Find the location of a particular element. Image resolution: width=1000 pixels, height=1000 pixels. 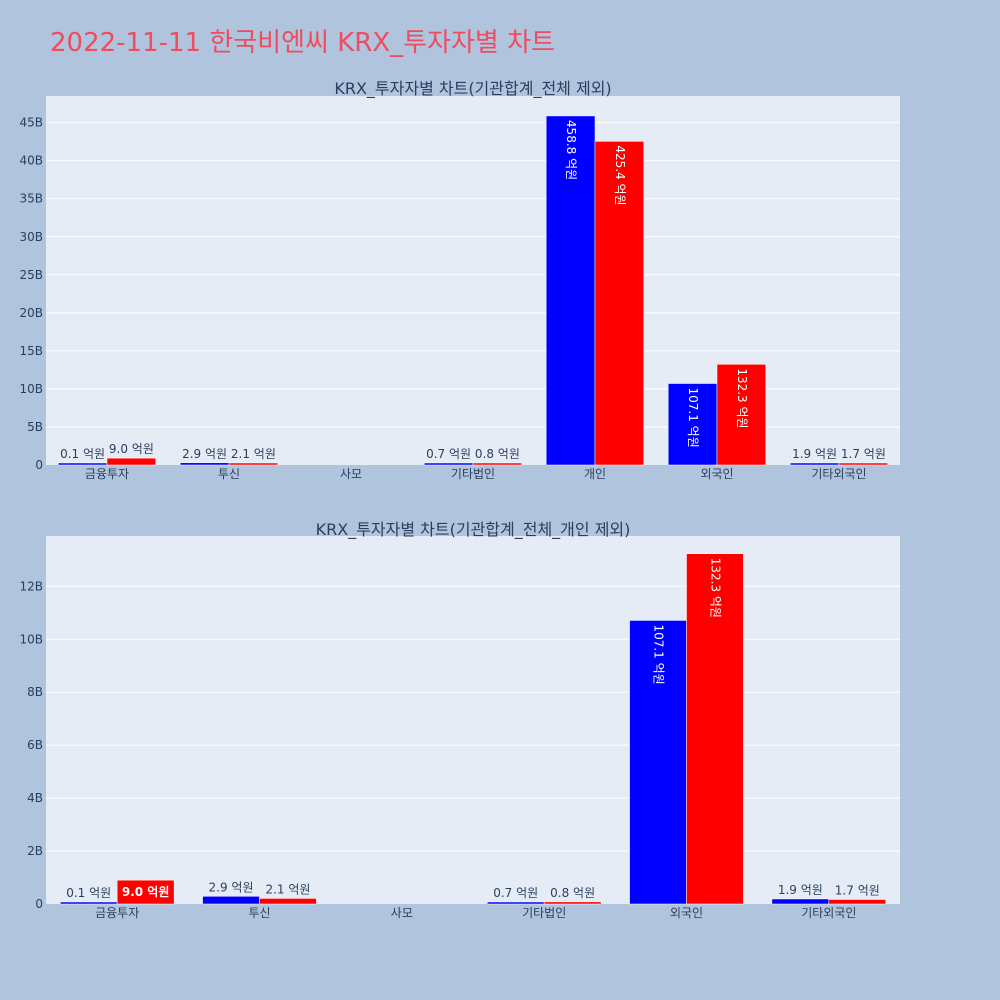

data-label: 458.8 억원 is located at coordinates (571, 150).